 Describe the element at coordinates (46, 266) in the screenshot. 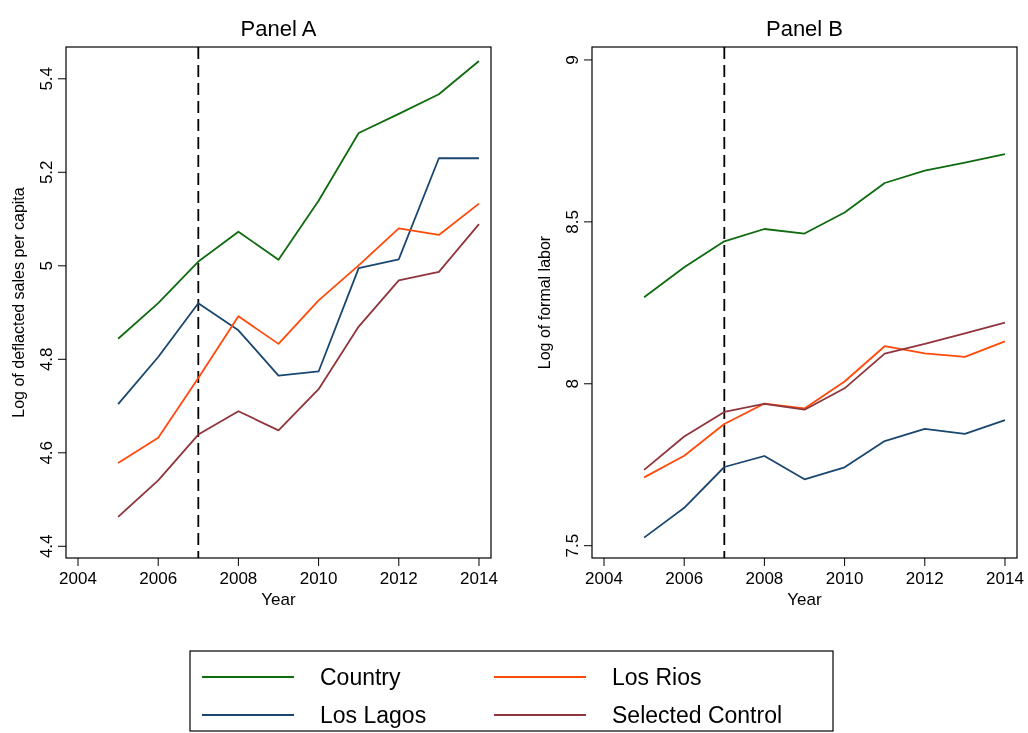

I see `y-tick-label: 5` at that location.